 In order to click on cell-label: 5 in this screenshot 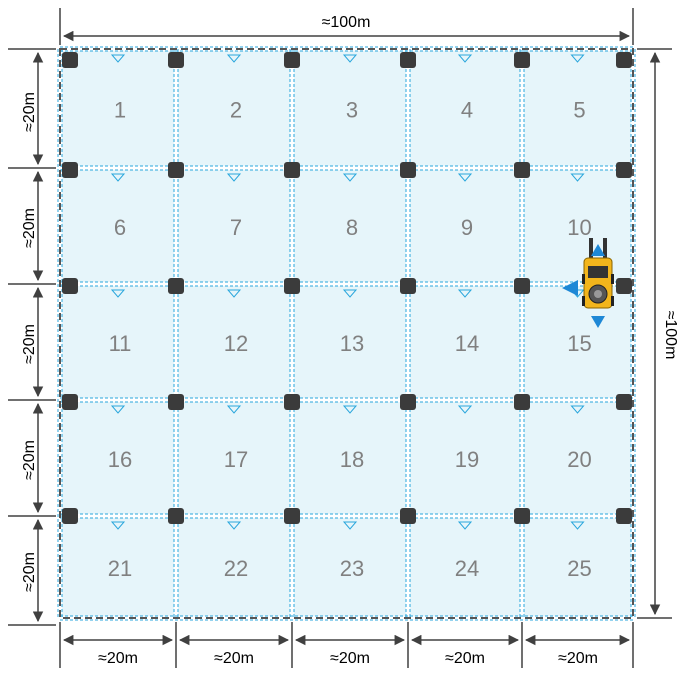, I will do `click(579, 110)`.